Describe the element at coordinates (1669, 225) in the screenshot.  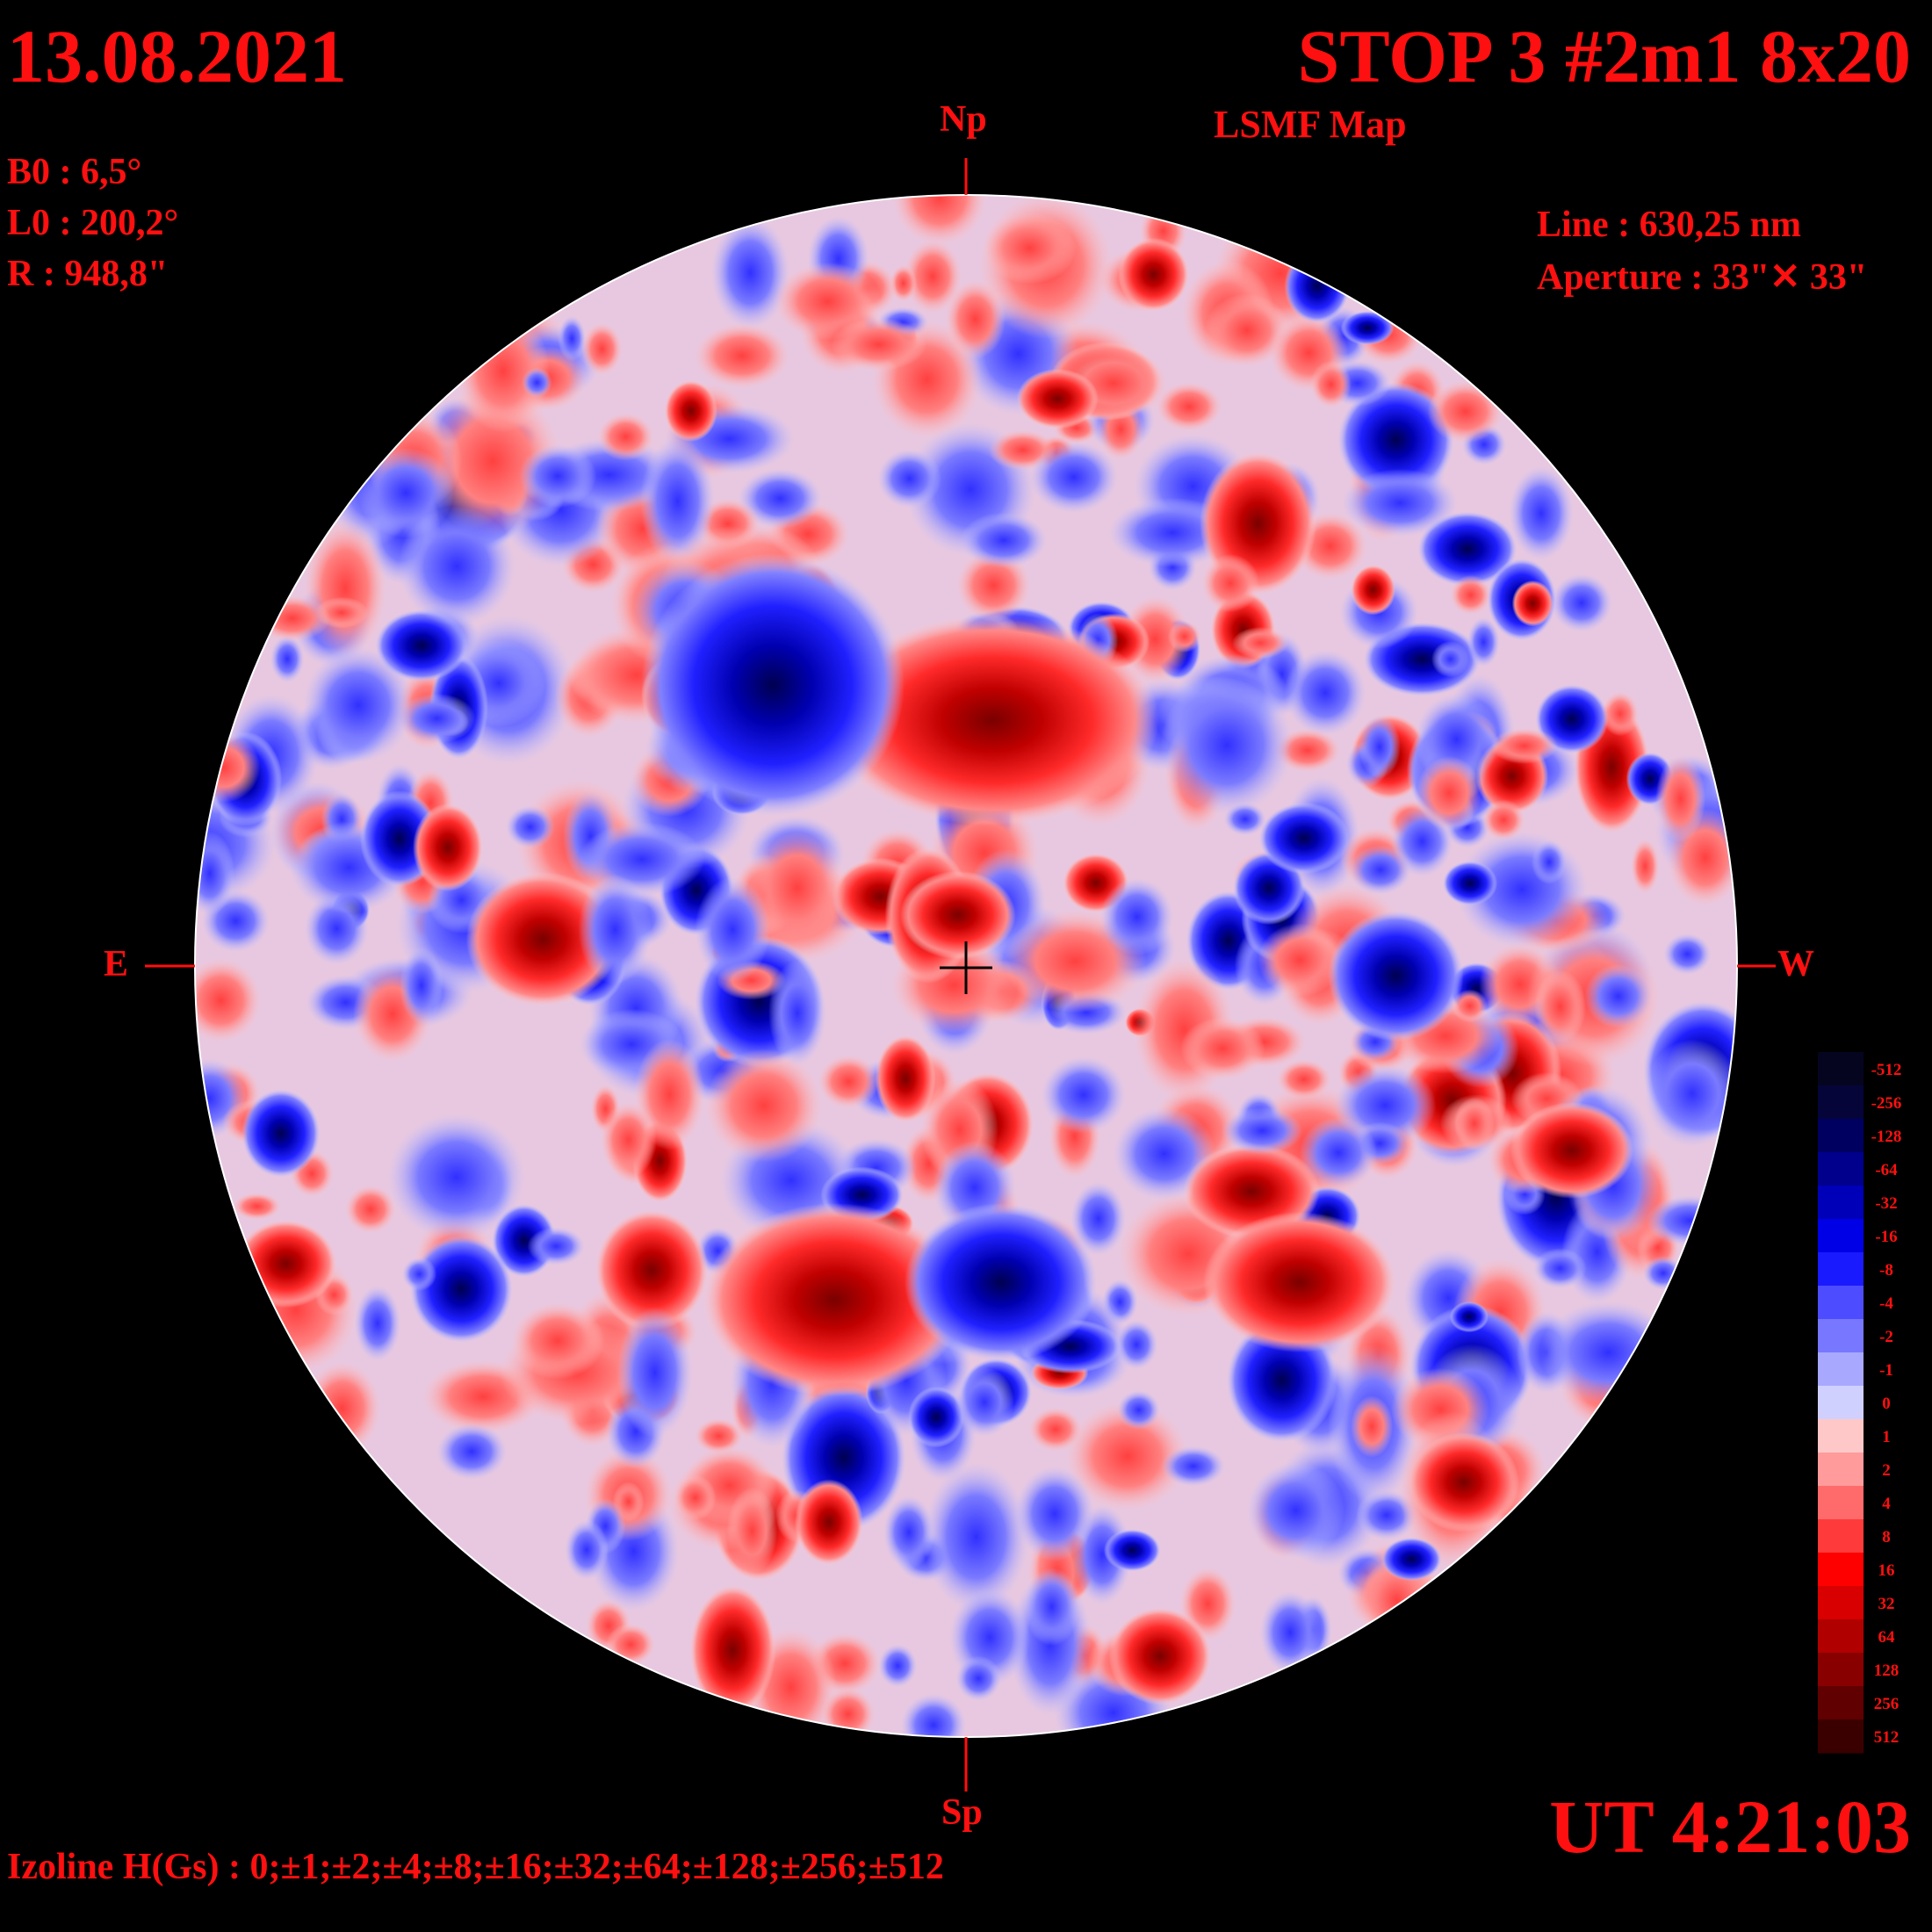
I see `line-parameter: Line : 630,25 nm` at that location.